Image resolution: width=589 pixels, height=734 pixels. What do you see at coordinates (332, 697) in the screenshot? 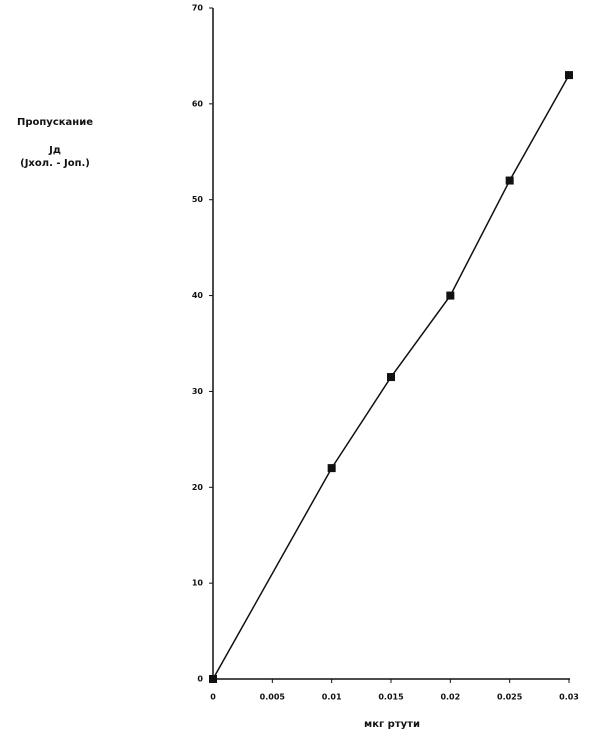
I see `x-tick-label: 0.01` at bounding box center [332, 697].